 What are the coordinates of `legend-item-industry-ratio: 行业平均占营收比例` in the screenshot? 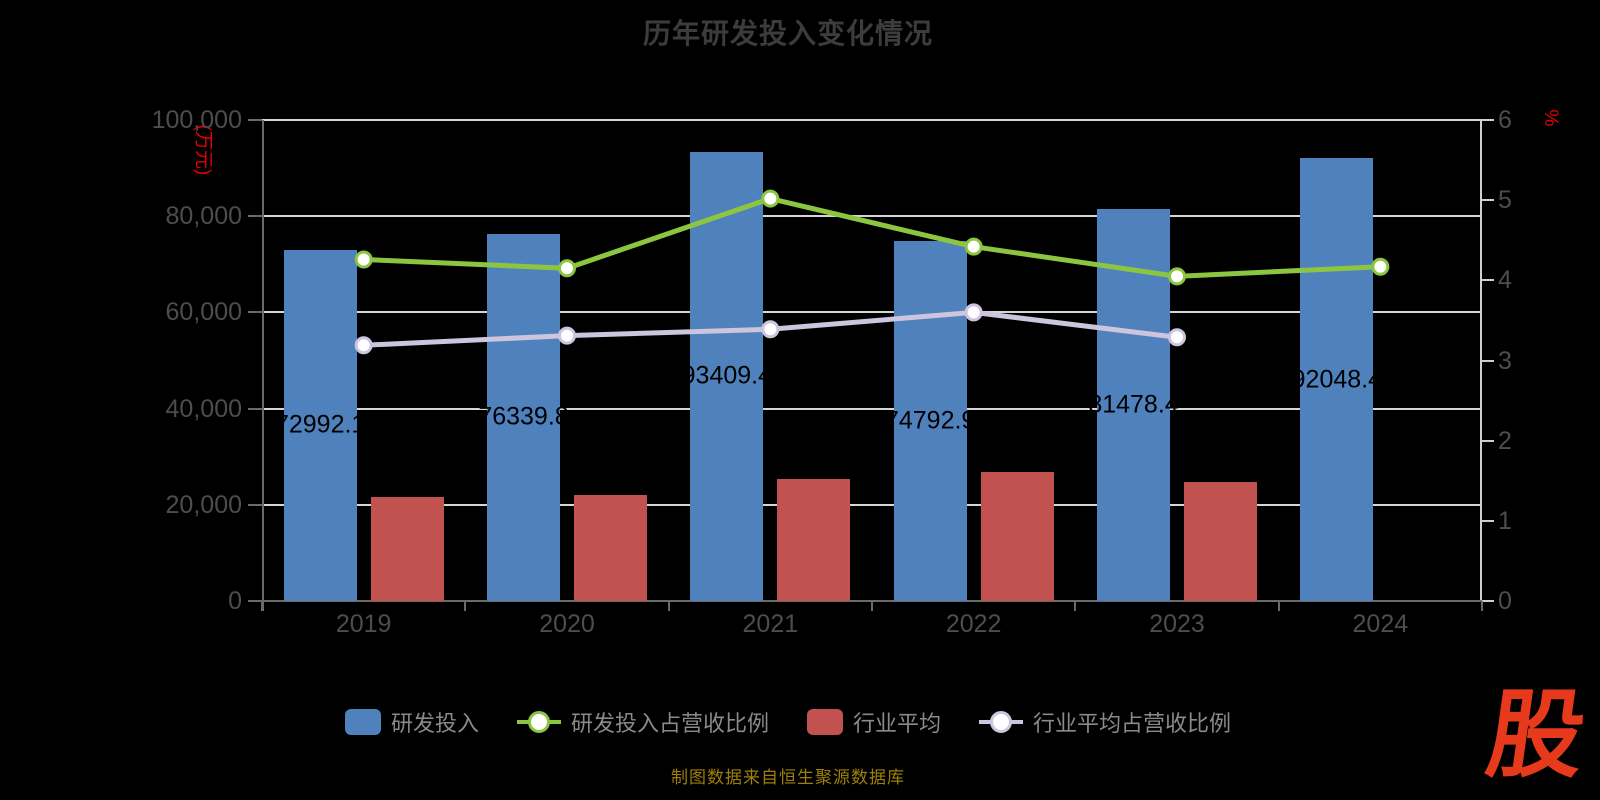 It's located at (1105, 722).